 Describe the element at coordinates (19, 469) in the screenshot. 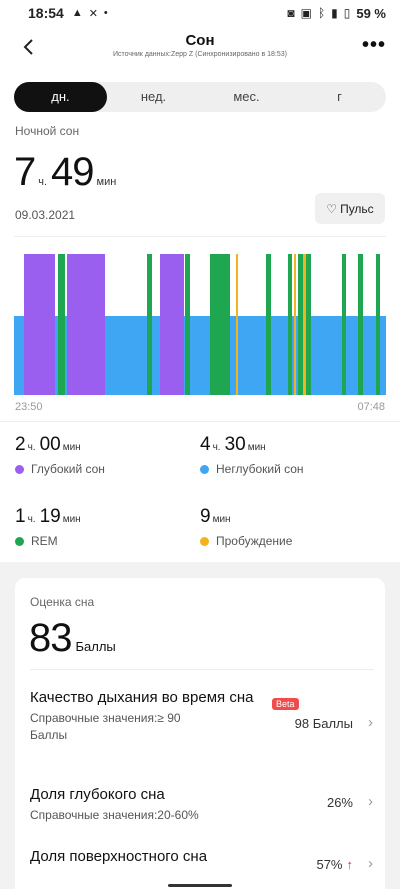

I see `deep-sleep-dot` at that location.